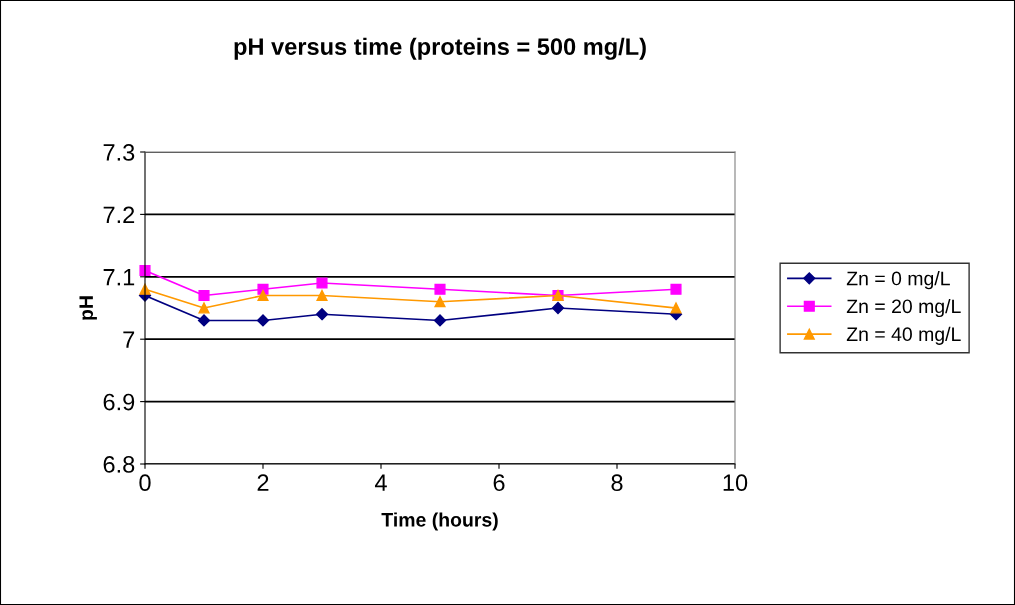  Describe the element at coordinates (119, 277) in the screenshot. I see `y-tick-label: 7.1` at that location.